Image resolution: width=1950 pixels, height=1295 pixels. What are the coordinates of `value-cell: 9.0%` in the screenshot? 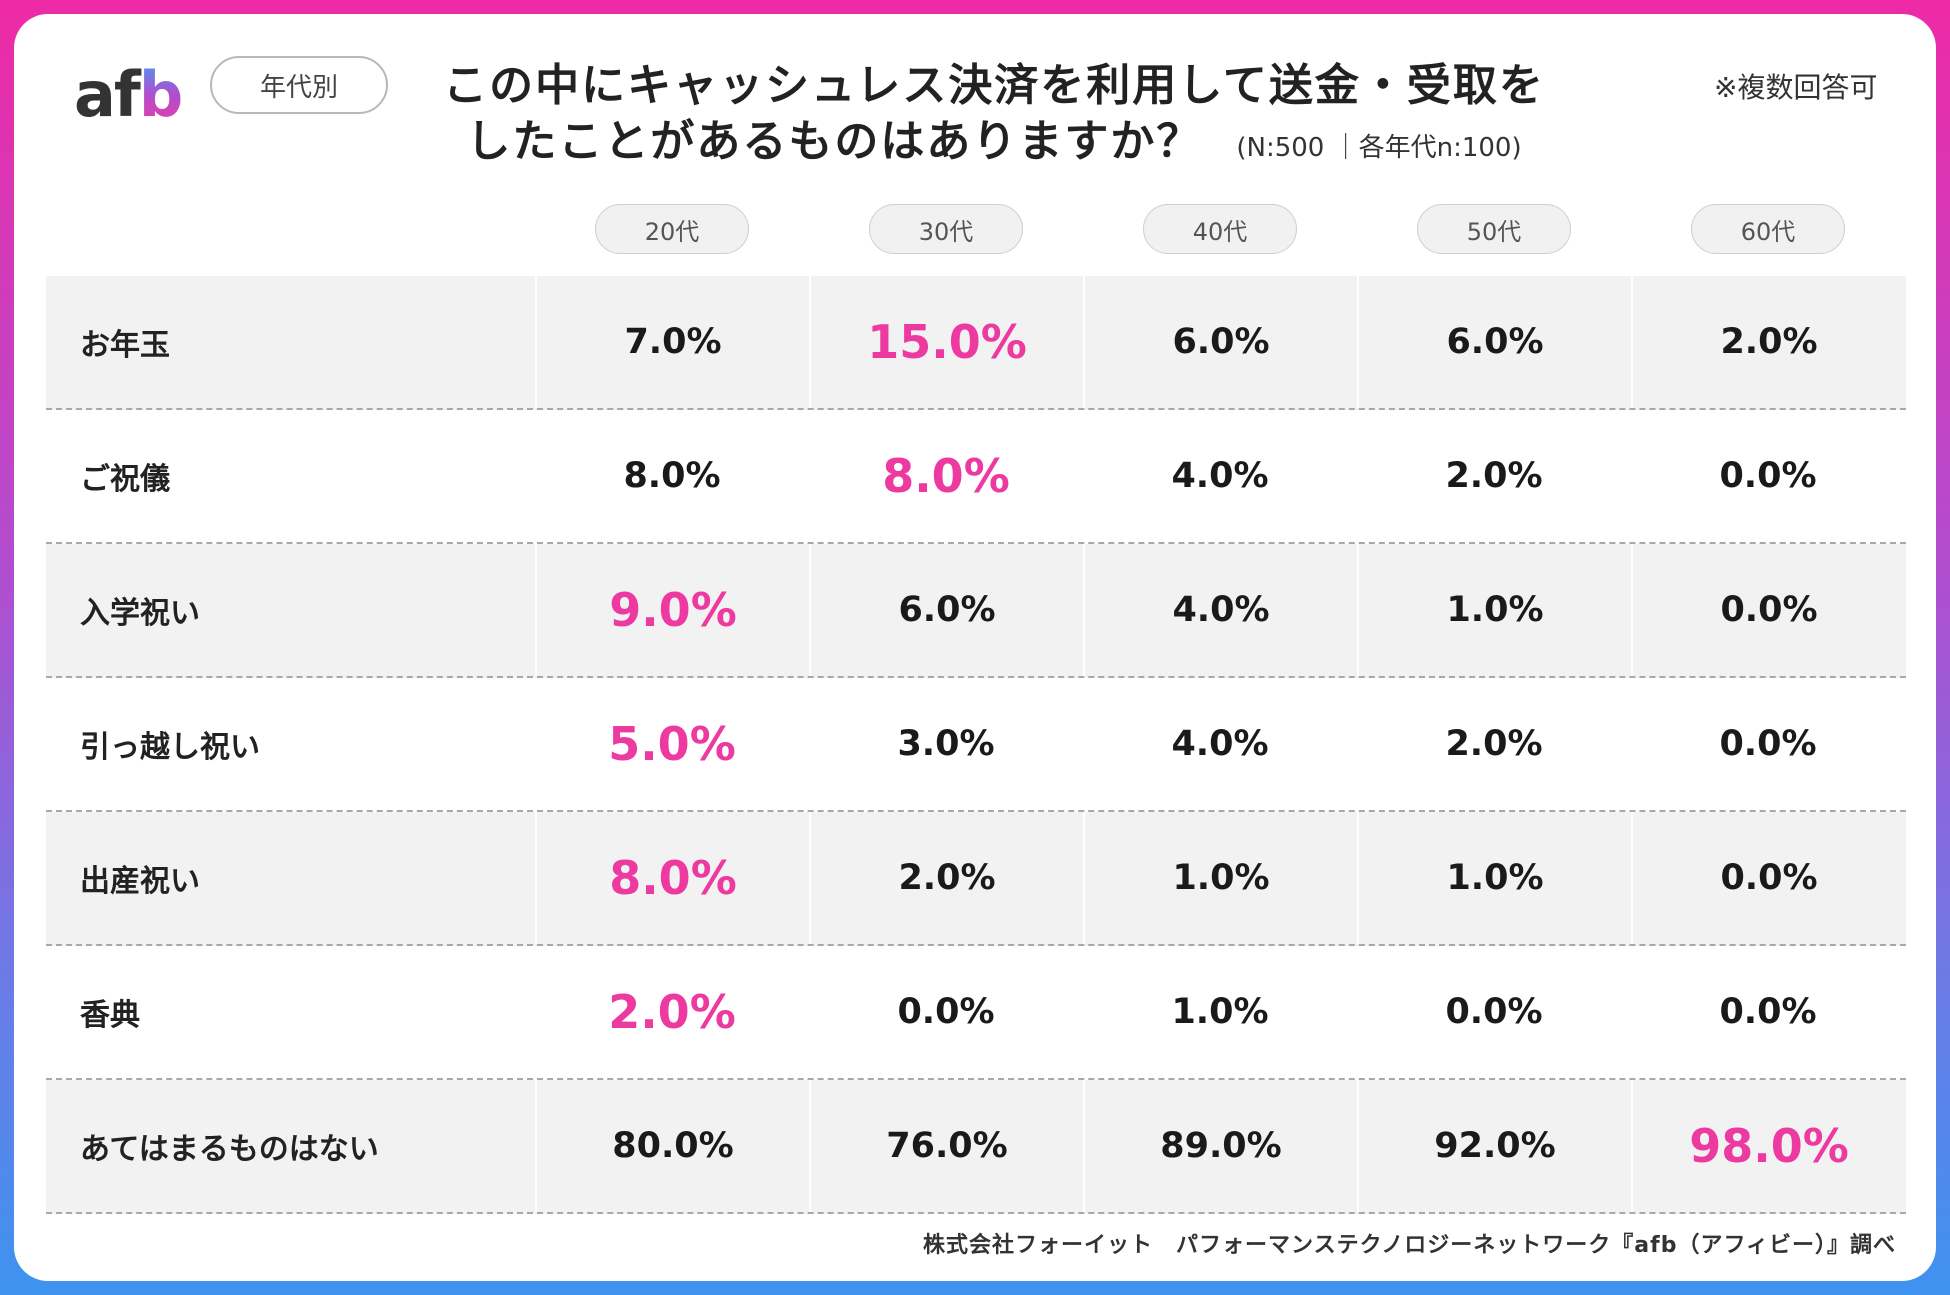 It's located at (672, 610).